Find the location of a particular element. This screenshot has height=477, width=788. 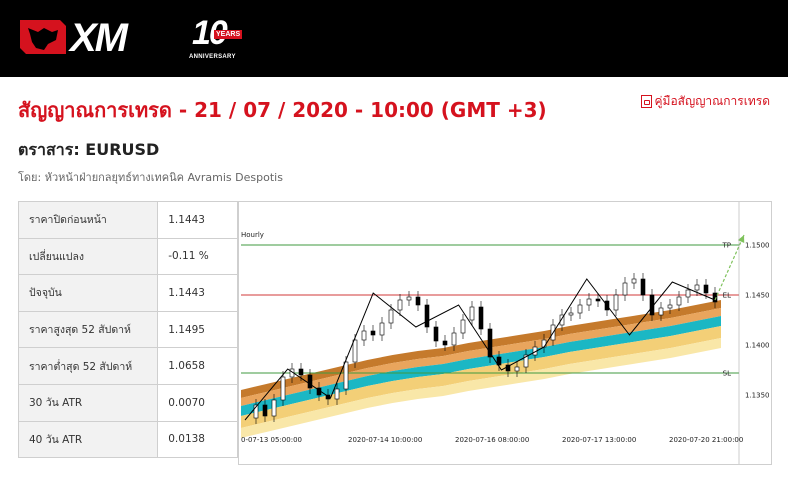

stat-value: 0.0070 is located at coordinates (197, 402).